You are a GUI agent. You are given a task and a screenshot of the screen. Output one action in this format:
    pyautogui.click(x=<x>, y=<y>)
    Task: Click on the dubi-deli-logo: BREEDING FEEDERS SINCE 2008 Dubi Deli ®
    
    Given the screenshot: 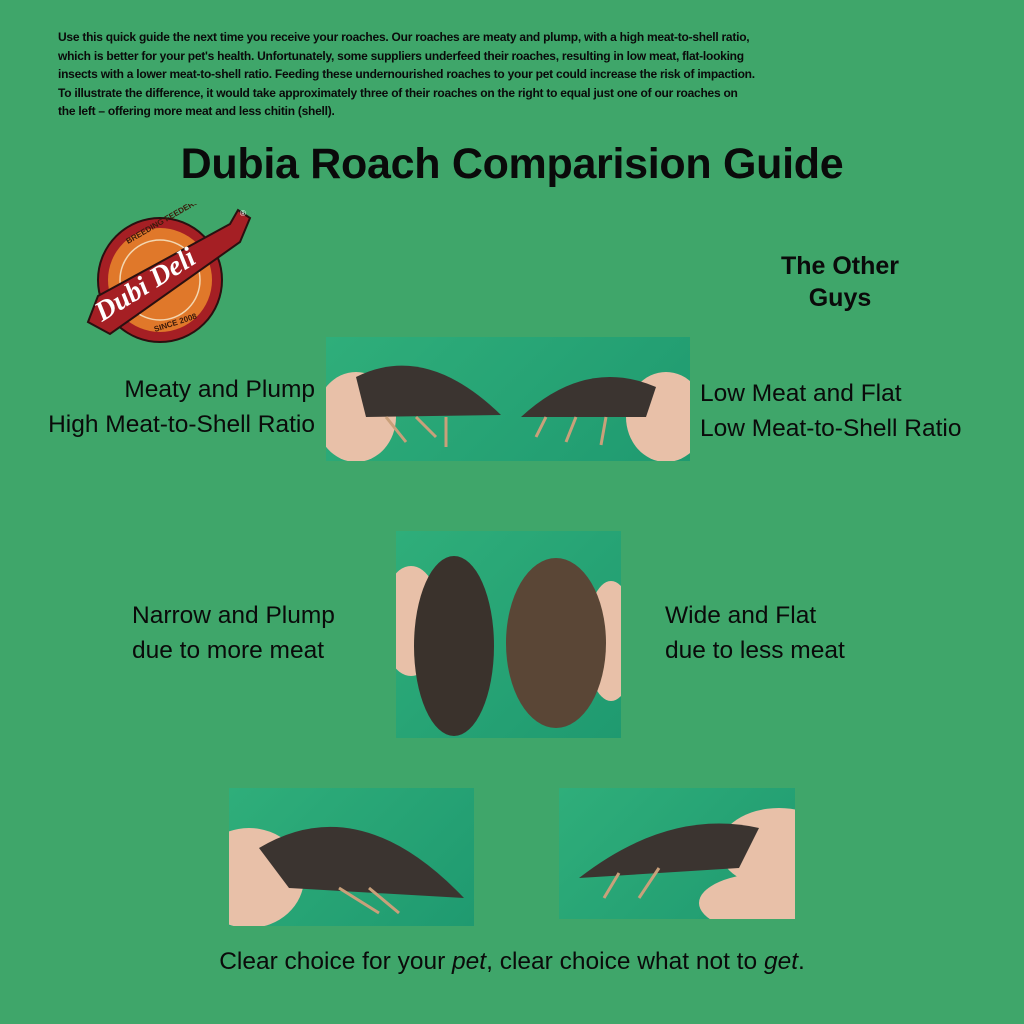 What is the action you would take?
    pyautogui.click(x=169, y=273)
    